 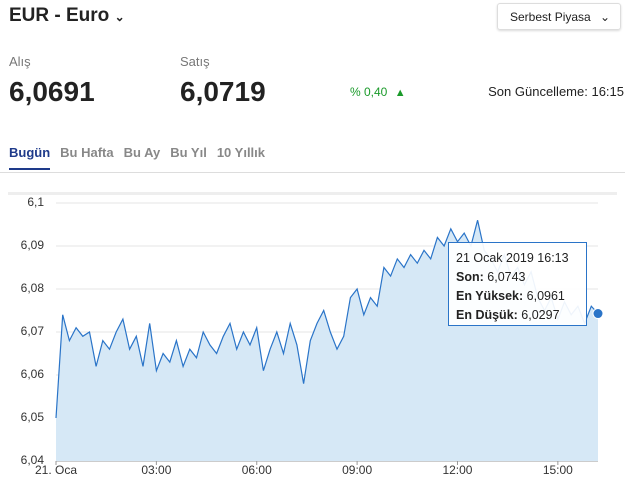 I want to click on chart-top-border, so click(x=312, y=193).